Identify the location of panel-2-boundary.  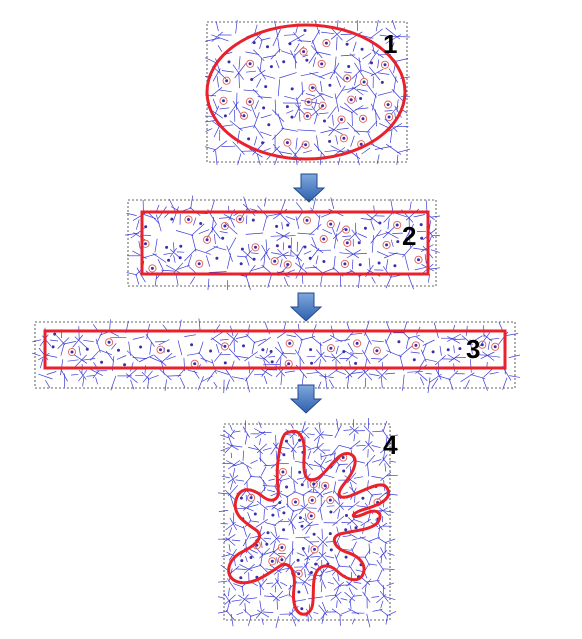
(285, 243).